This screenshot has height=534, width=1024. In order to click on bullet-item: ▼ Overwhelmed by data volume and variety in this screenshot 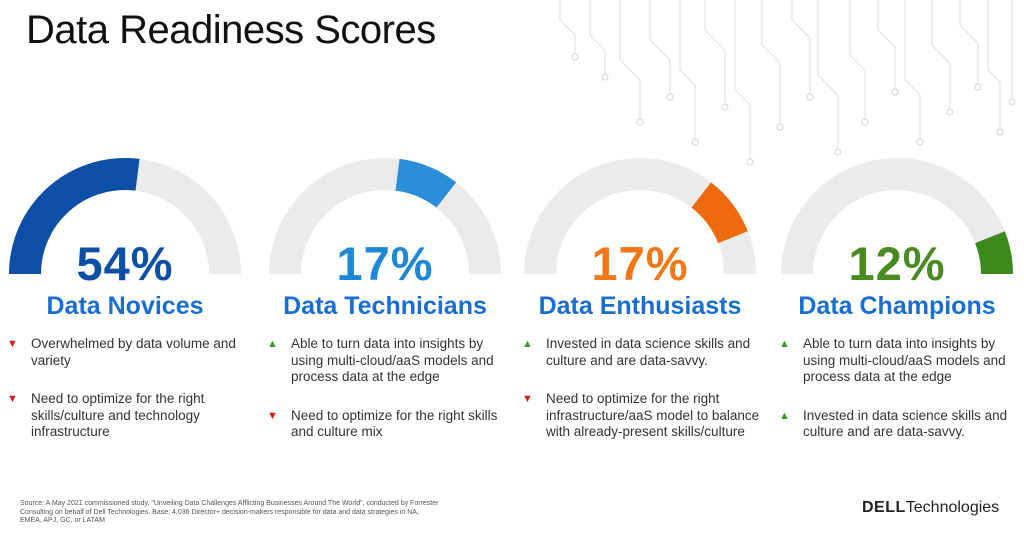, I will do `click(125, 352)`.